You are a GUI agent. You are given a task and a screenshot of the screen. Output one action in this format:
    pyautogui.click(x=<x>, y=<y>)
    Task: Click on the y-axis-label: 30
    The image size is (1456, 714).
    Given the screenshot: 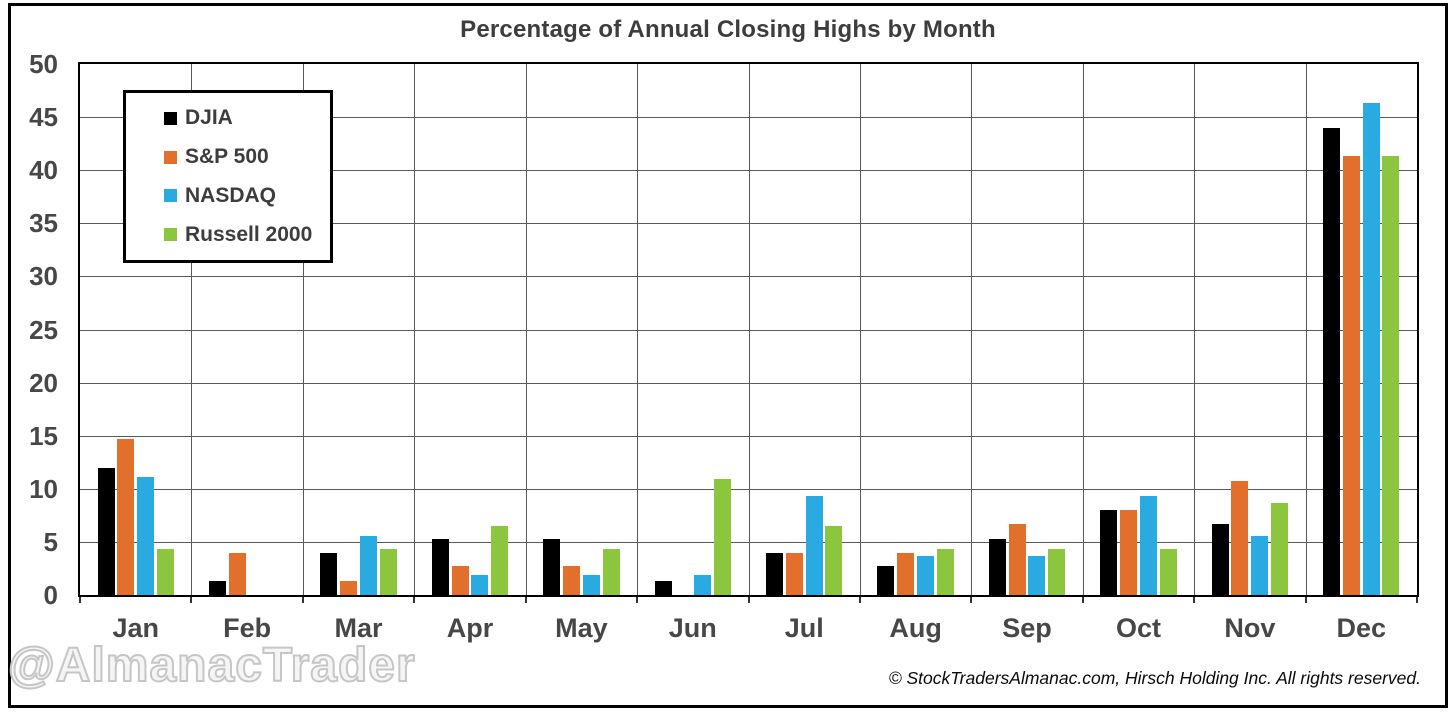 What is the action you would take?
    pyautogui.click(x=43, y=276)
    